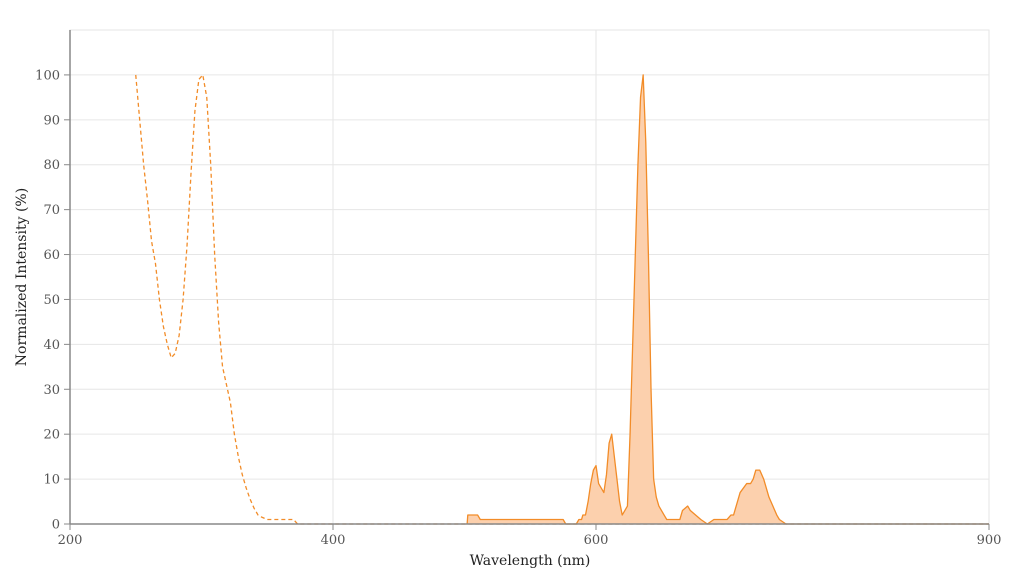  I want to click on y-axis-ticks: 0 10 20 30 40 50 60 70 80 90 100, so click(52, 300).